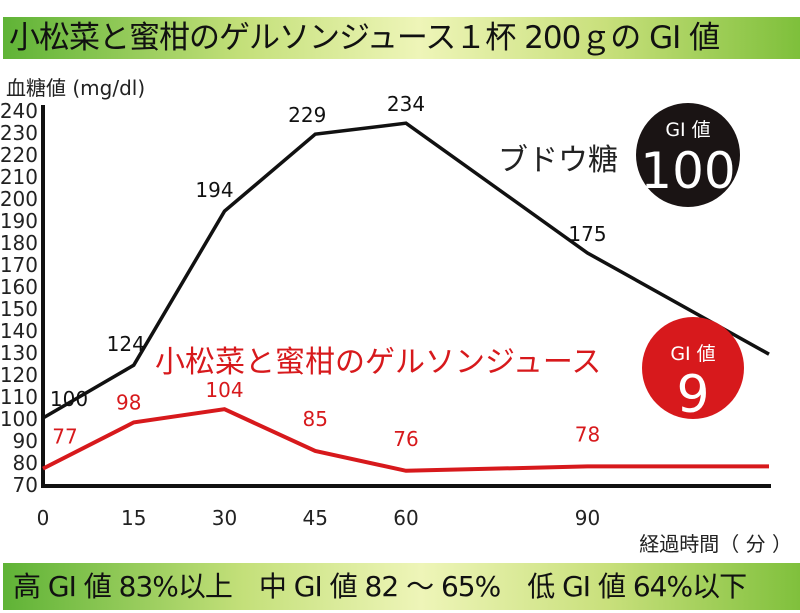  Describe the element at coordinates (587, 518) in the screenshot. I see `x-tick-label: 90` at that location.